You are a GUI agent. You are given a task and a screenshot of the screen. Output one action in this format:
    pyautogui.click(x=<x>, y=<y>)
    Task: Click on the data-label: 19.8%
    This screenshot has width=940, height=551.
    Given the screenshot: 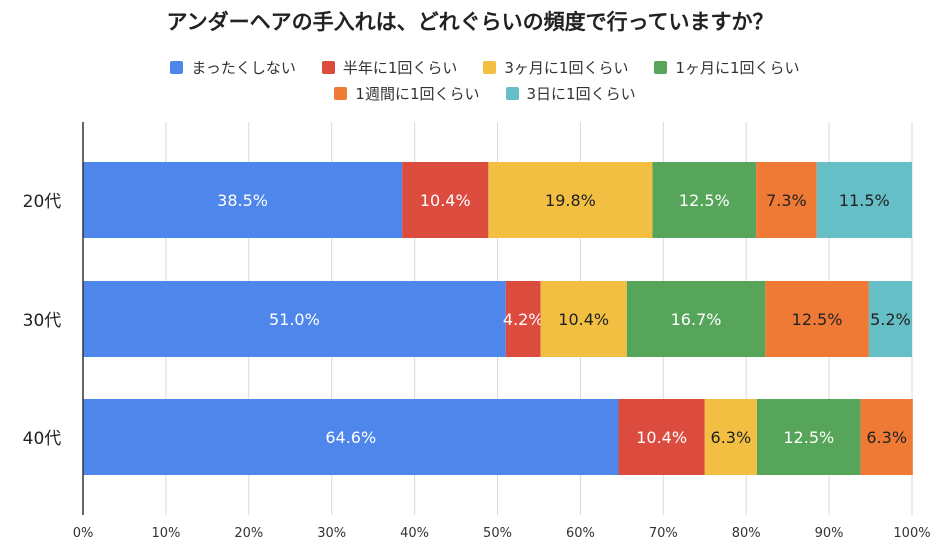 What is the action you would take?
    pyautogui.click(x=570, y=200)
    